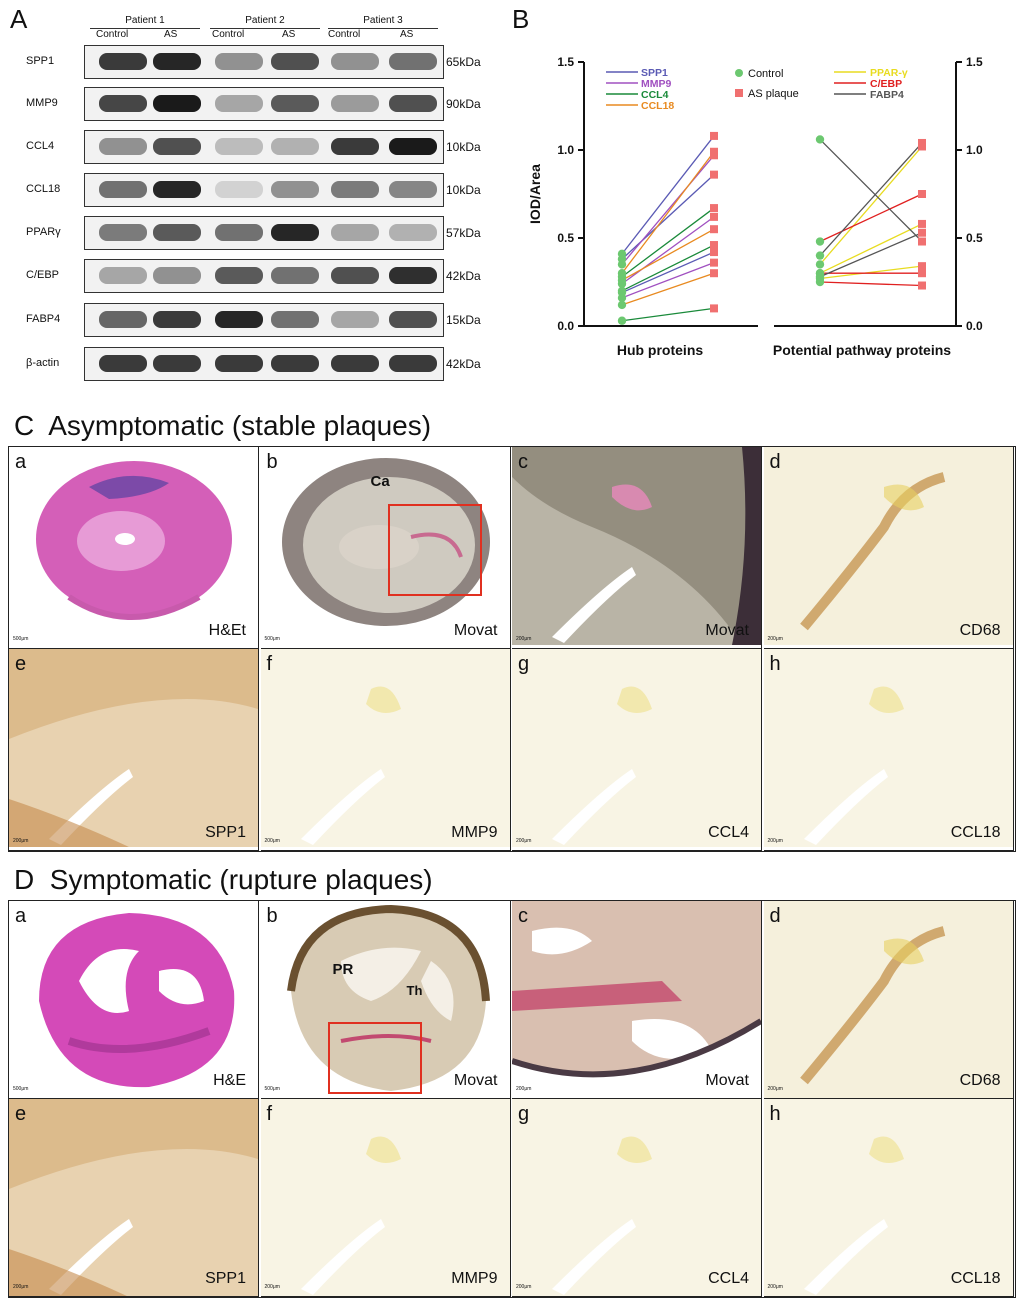  I want to click on patient-underline, so click(265, 28).